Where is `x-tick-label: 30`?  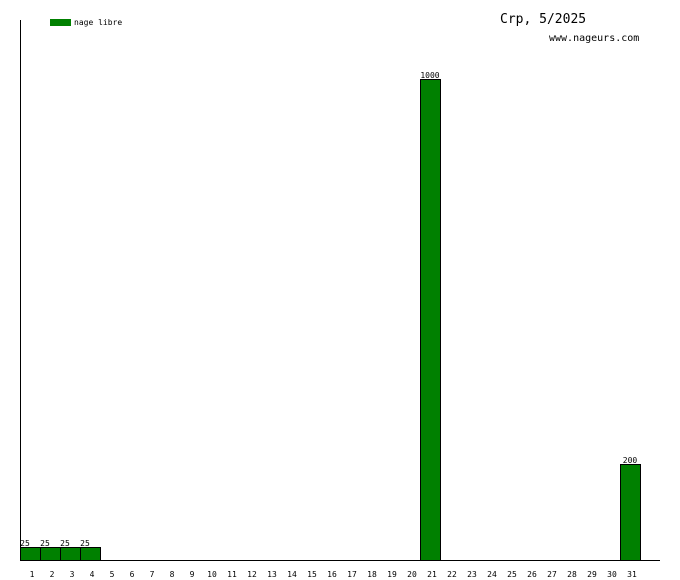 x-tick-label: 30 is located at coordinates (612, 574).